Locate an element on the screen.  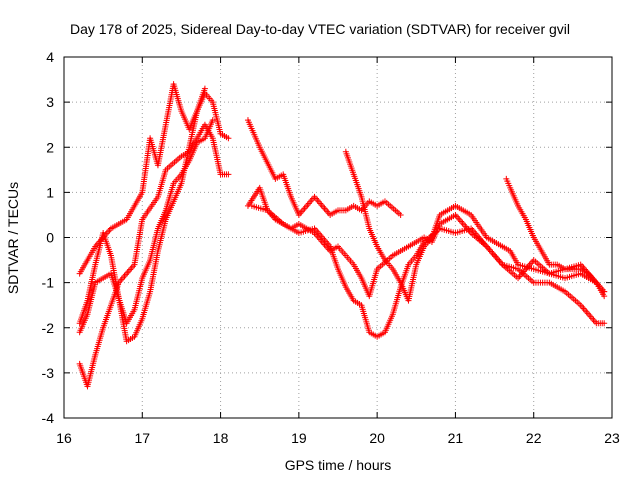
x-tick-label: 16 is located at coordinates (64, 438).